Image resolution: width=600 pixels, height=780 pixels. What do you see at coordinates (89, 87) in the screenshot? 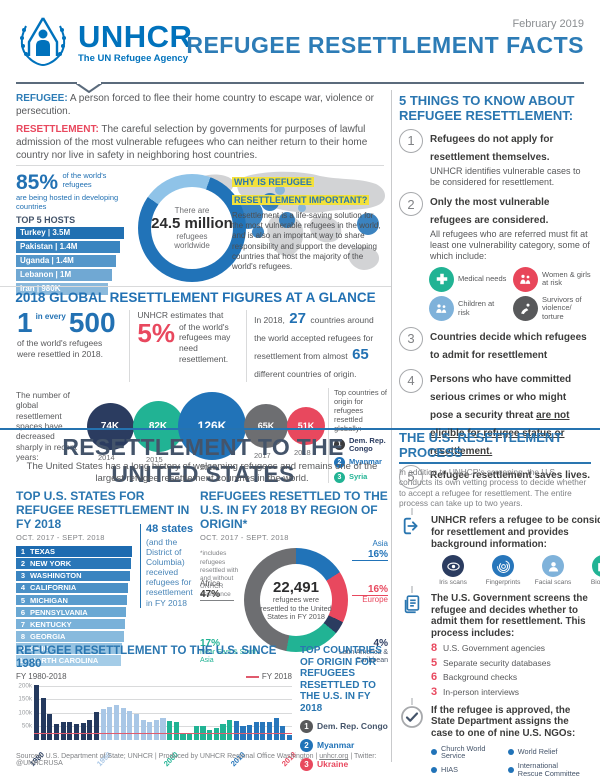
I see `header-chevron-icon` at bounding box center [89, 87].